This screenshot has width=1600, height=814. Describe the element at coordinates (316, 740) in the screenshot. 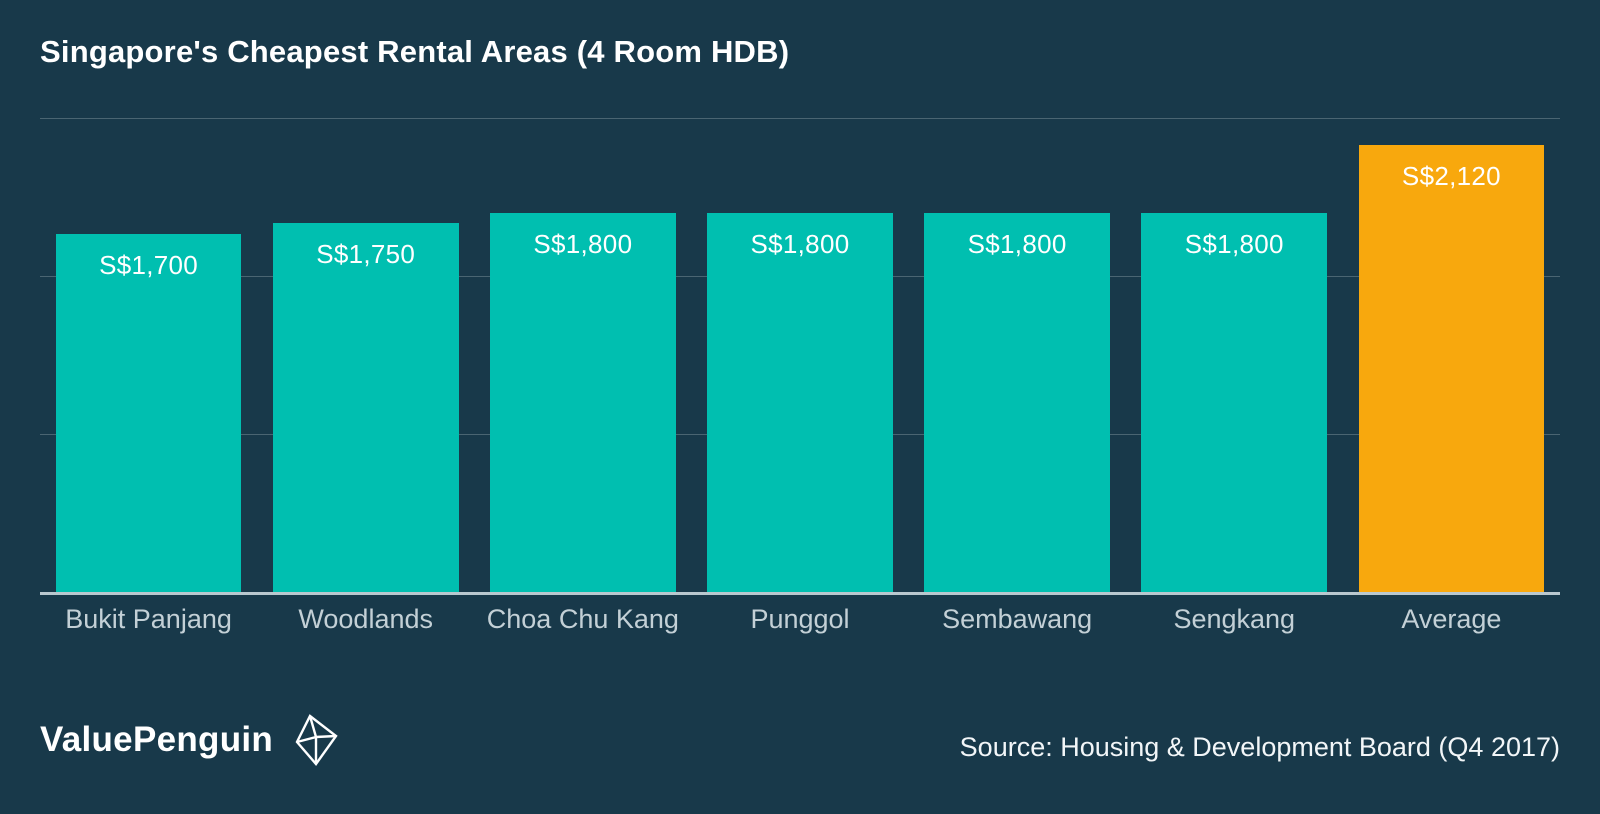

I see `valuepenguin-logo-icon` at that location.